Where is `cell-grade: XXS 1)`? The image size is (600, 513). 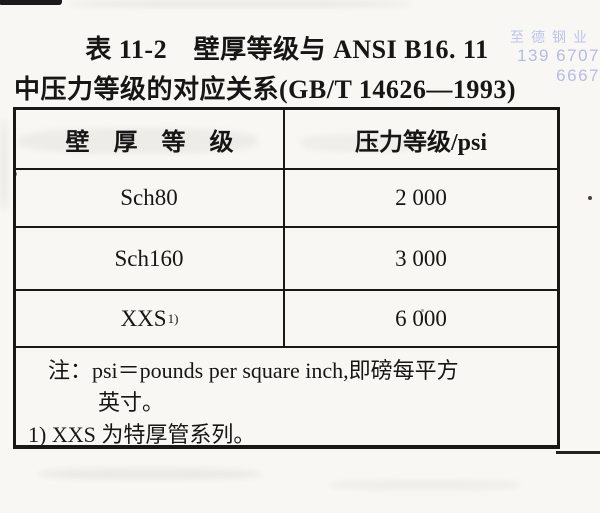 cell-grade: XXS 1) is located at coordinates (150, 318).